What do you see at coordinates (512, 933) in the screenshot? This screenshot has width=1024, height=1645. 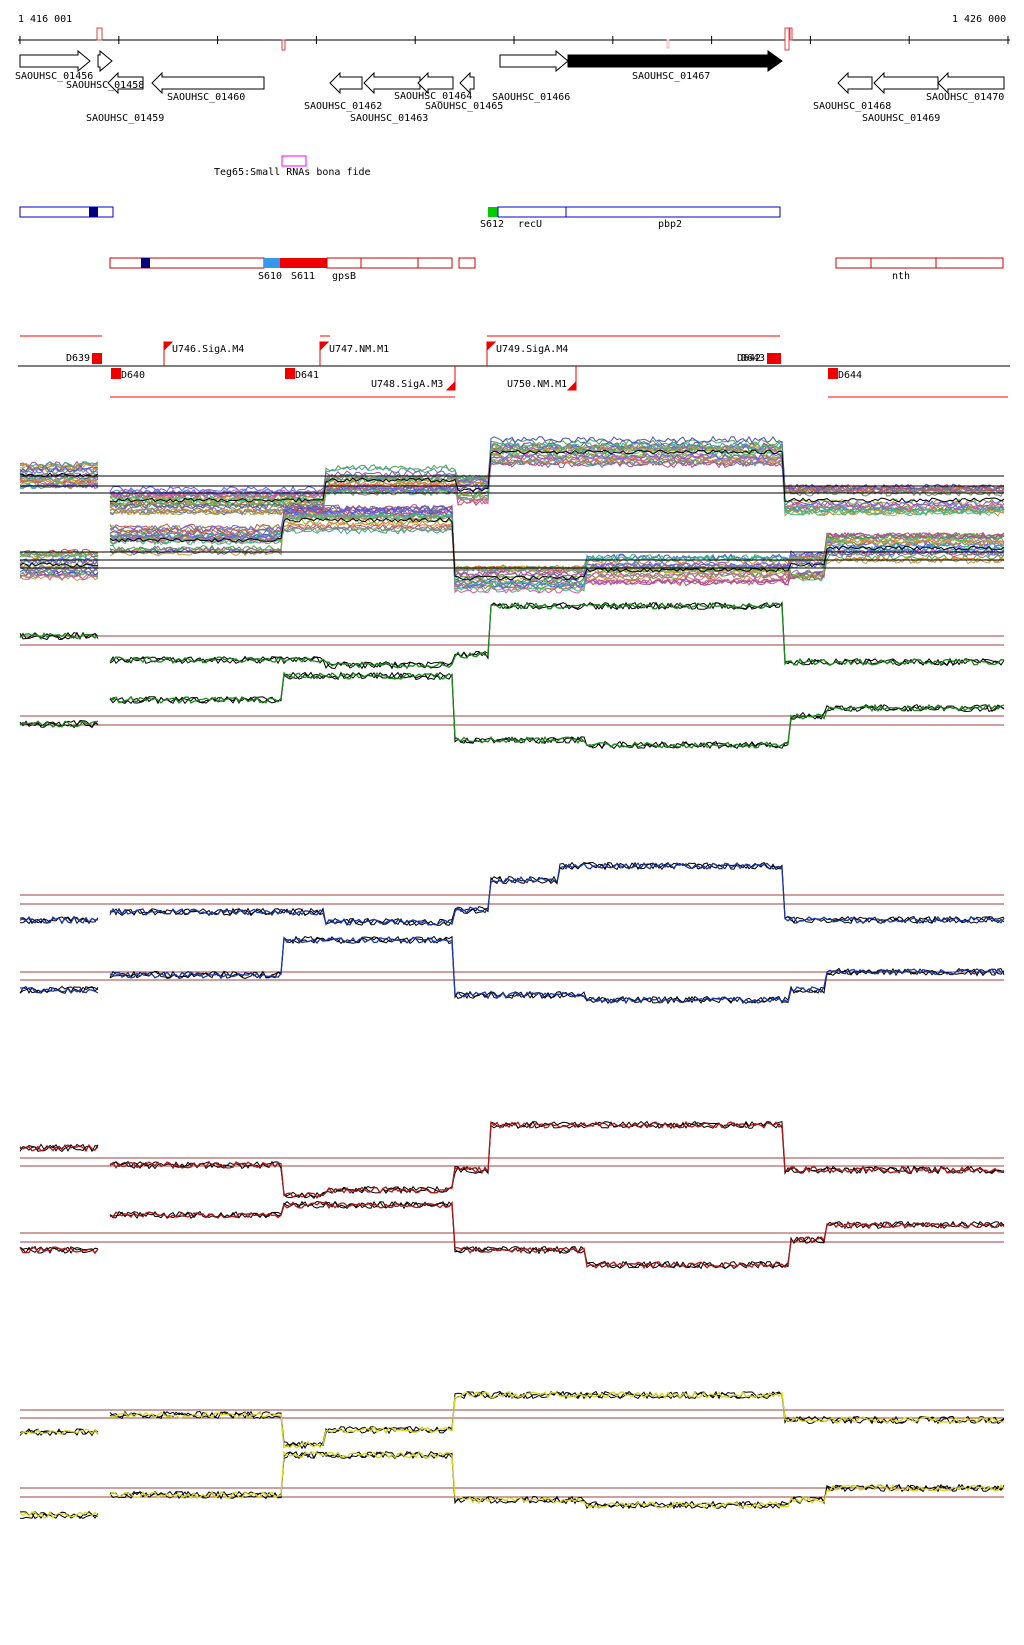 I see `expression-track-blue` at bounding box center [512, 933].